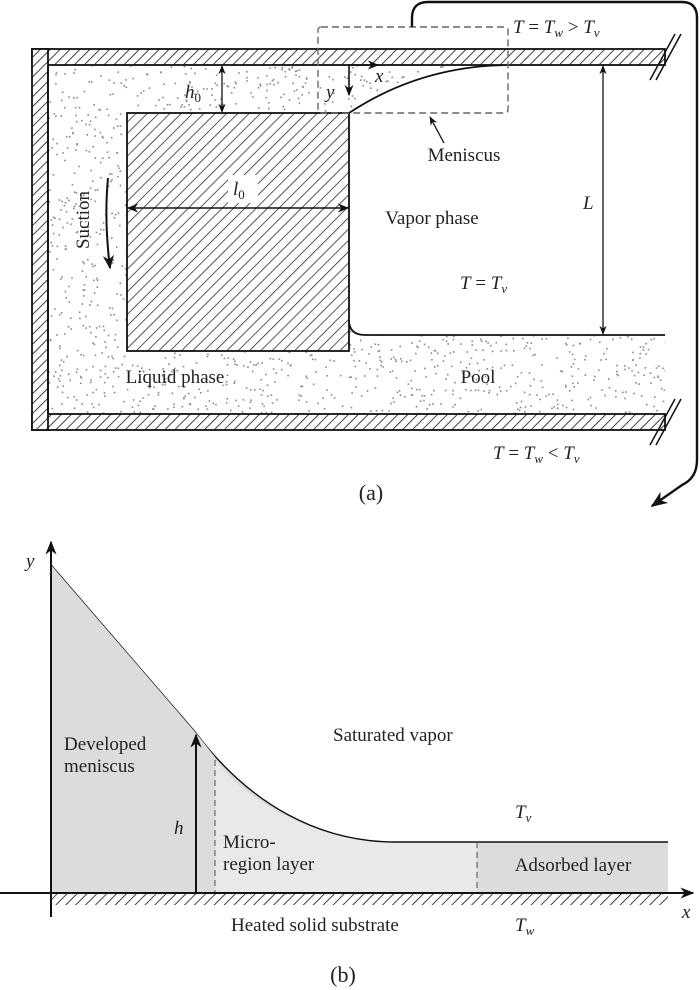  What do you see at coordinates (573, 865) in the screenshot?
I see `adsorbed-layer-label: Adsorbed layer` at bounding box center [573, 865].